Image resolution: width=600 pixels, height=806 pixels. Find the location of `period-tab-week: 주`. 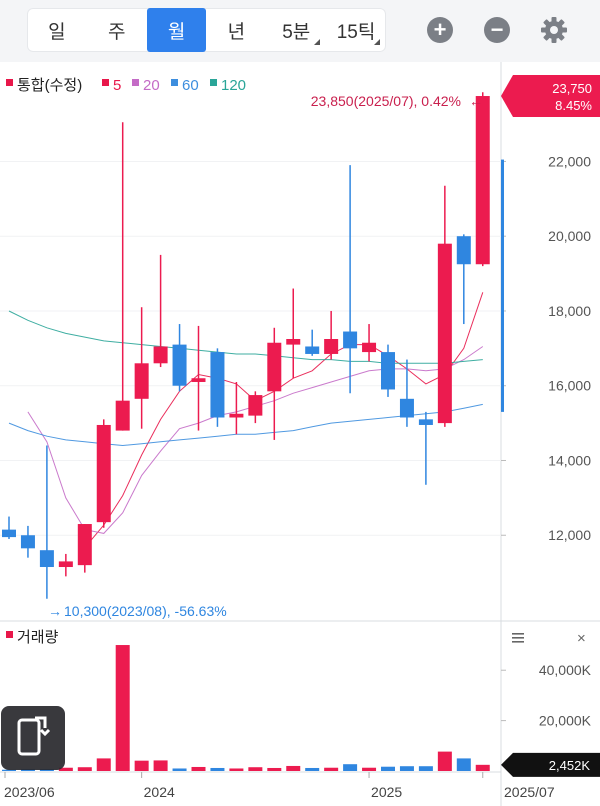

period-tab-week: 주 is located at coordinates (117, 30).